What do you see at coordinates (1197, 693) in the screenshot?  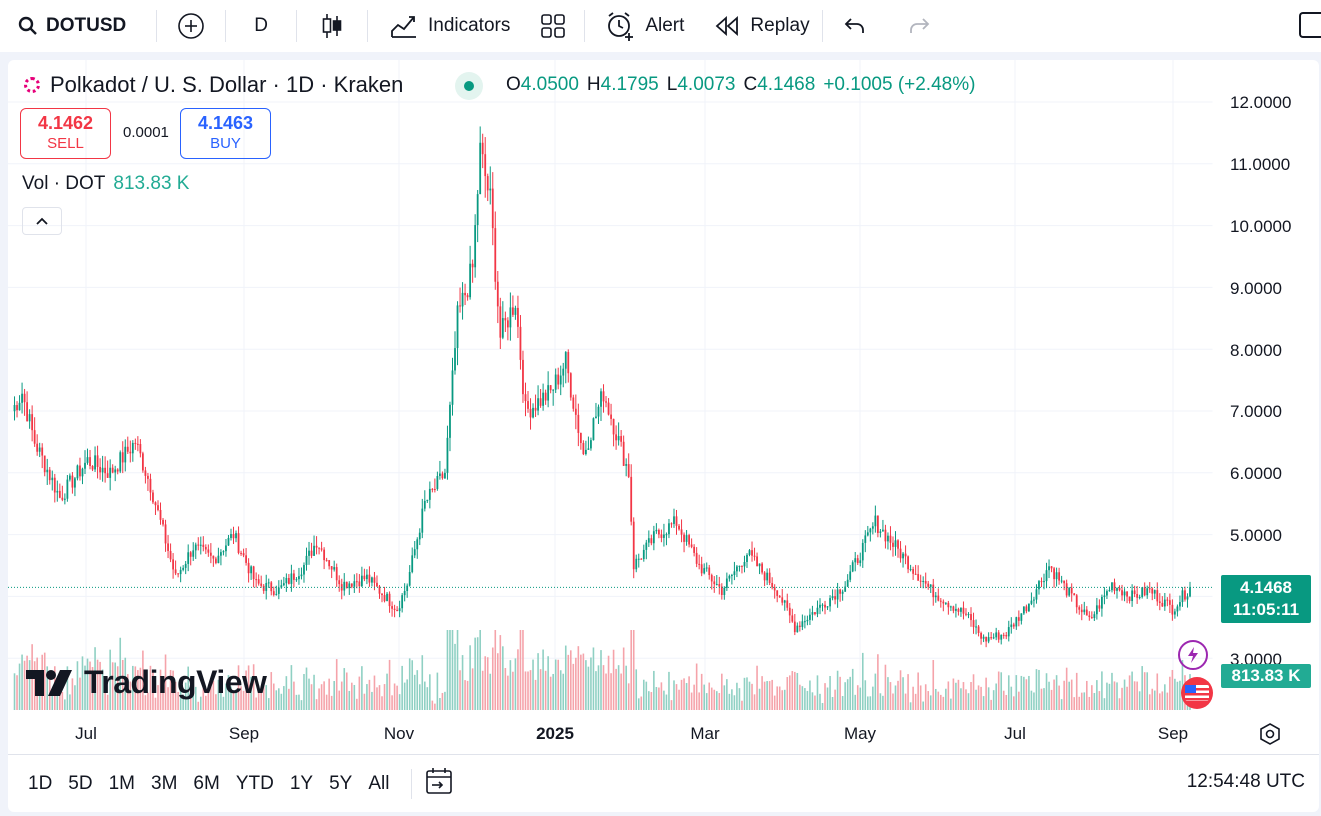 I see `us-flag-icon` at bounding box center [1197, 693].